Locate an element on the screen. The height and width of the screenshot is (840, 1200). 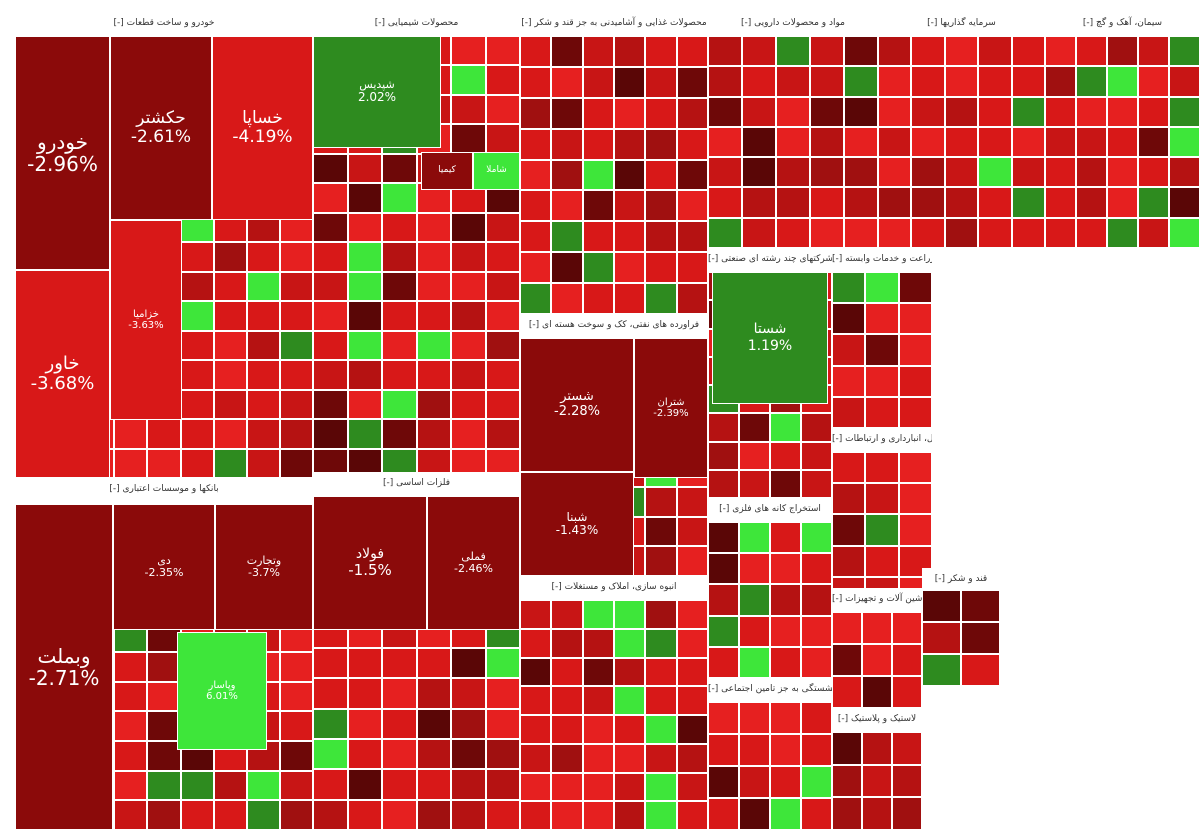
stock-symbol: شاملا is located at coordinates (496, 170).